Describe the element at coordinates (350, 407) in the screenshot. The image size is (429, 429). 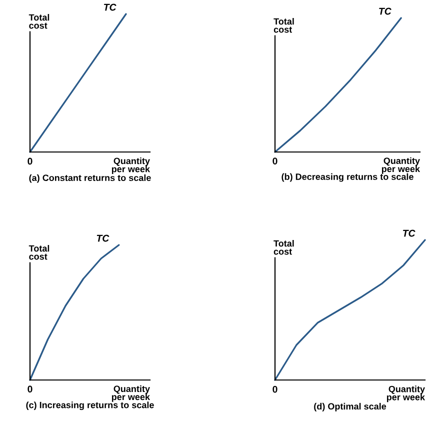
I see `text: (d) Optimal scale` at that location.